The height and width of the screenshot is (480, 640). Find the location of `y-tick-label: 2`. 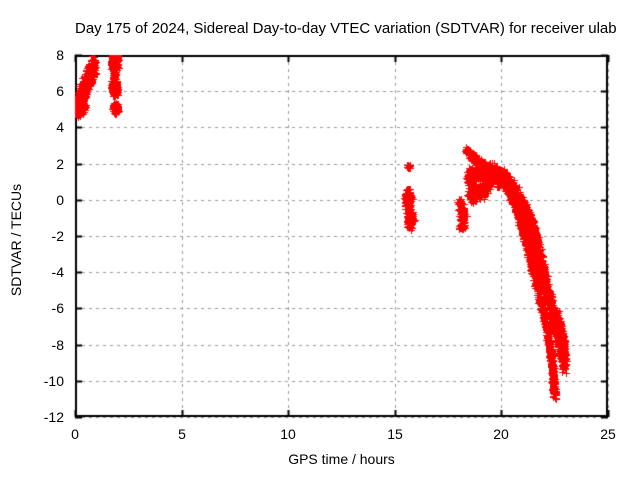

y-tick-label: 2 is located at coordinates (60, 164).